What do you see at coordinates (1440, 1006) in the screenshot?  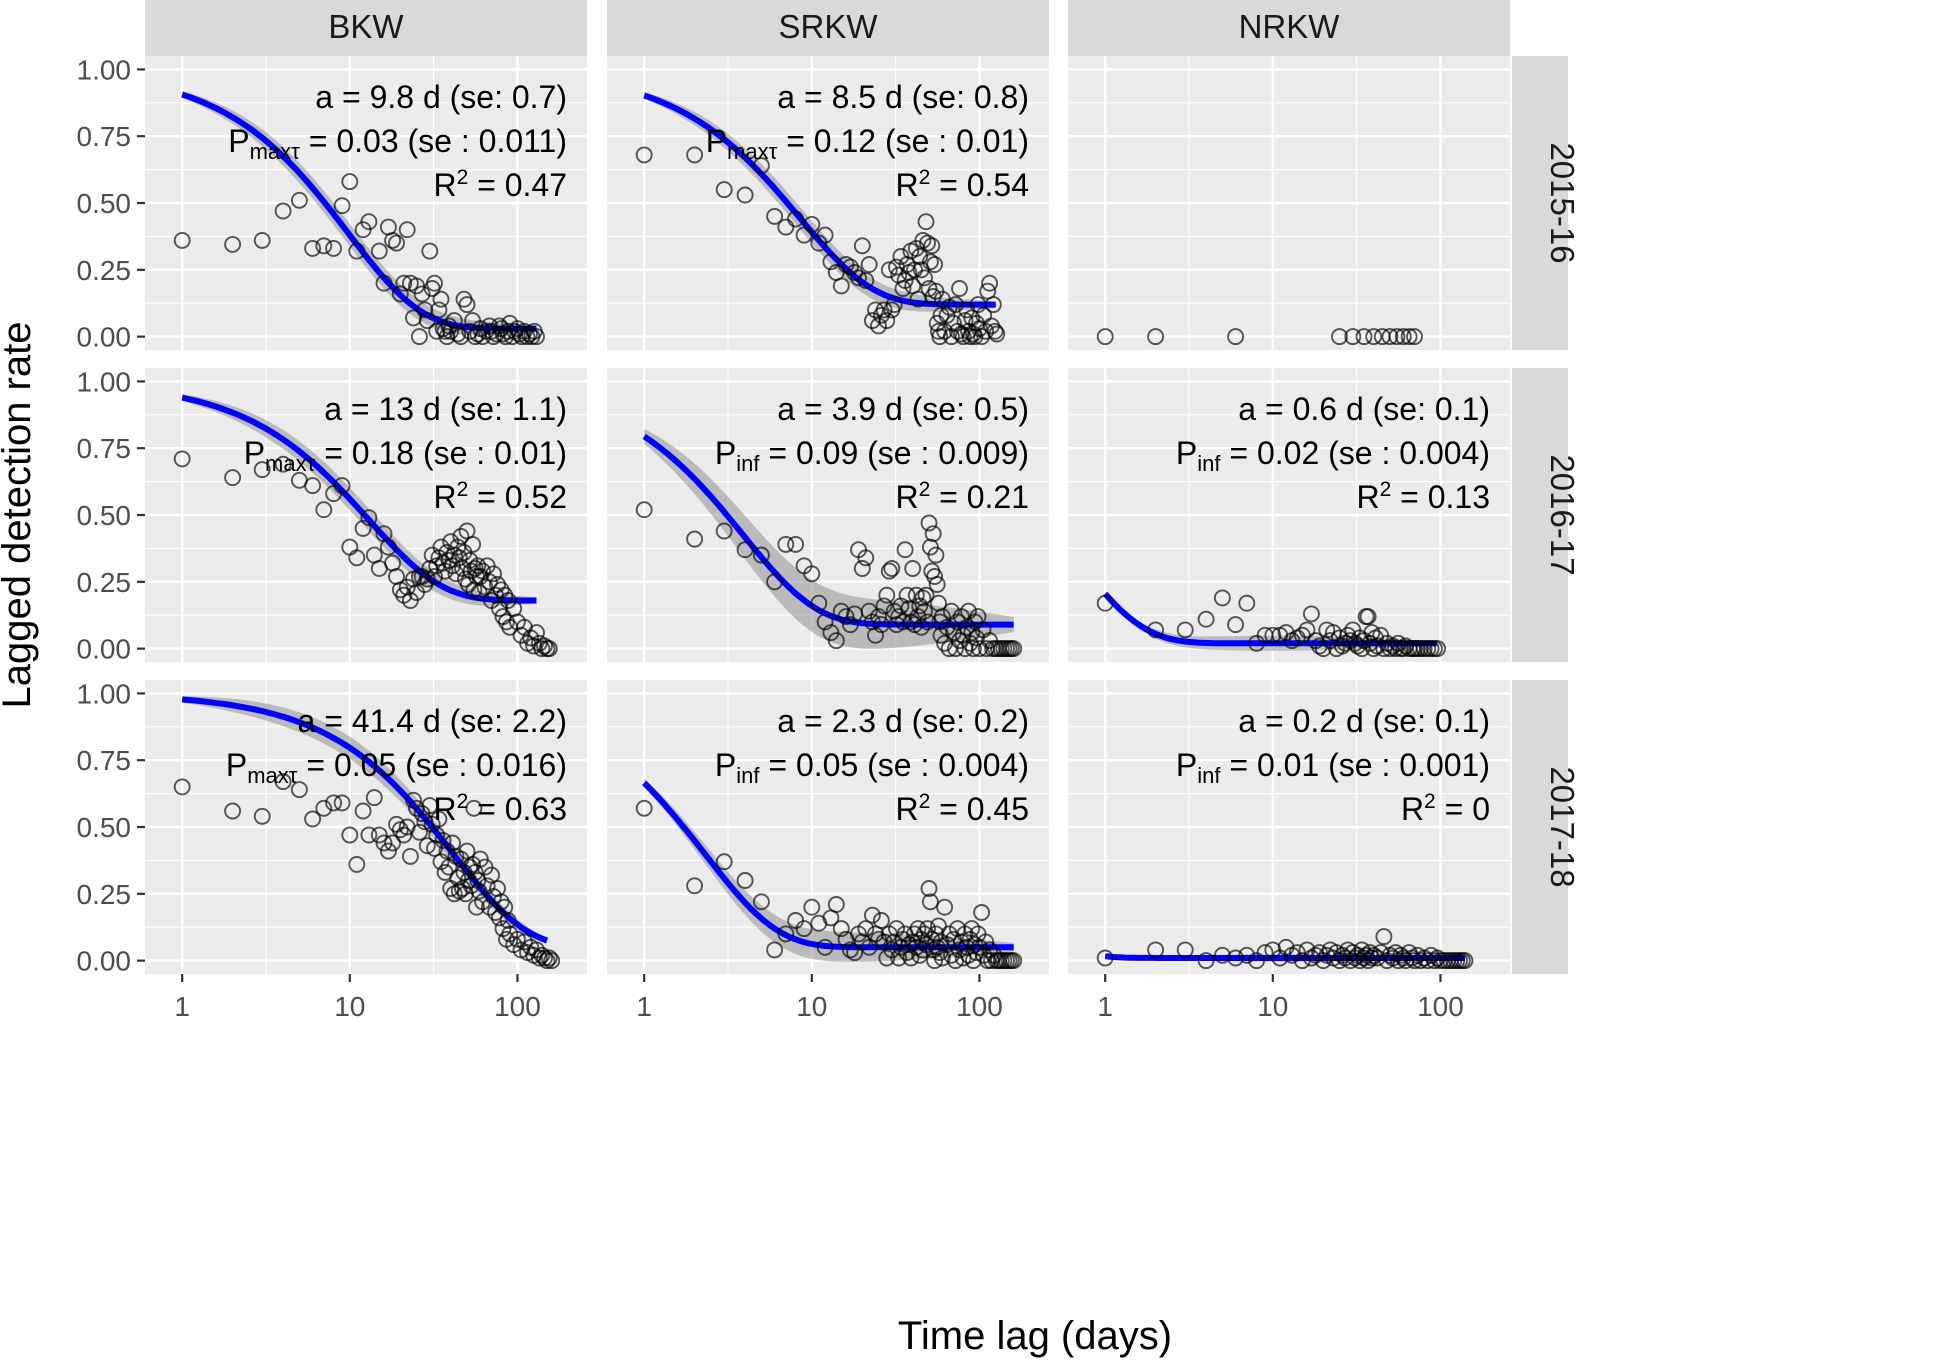 I see `x-tick-label: 100` at bounding box center [1440, 1006].